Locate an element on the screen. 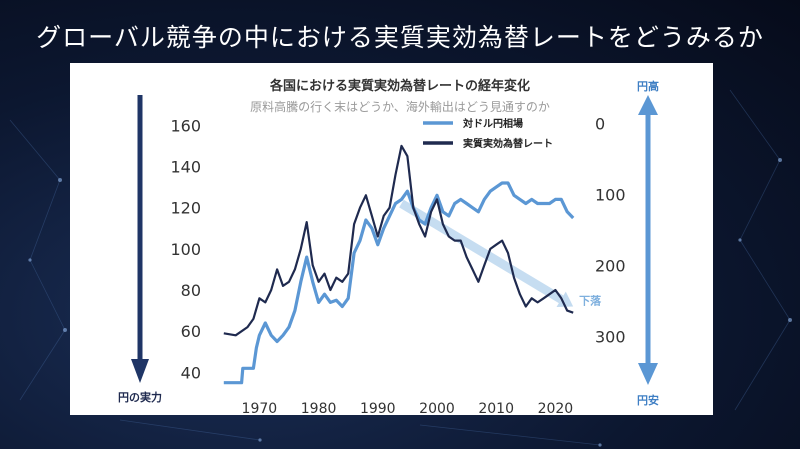  left-tick-label: 40 is located at coordinates (191, 372).